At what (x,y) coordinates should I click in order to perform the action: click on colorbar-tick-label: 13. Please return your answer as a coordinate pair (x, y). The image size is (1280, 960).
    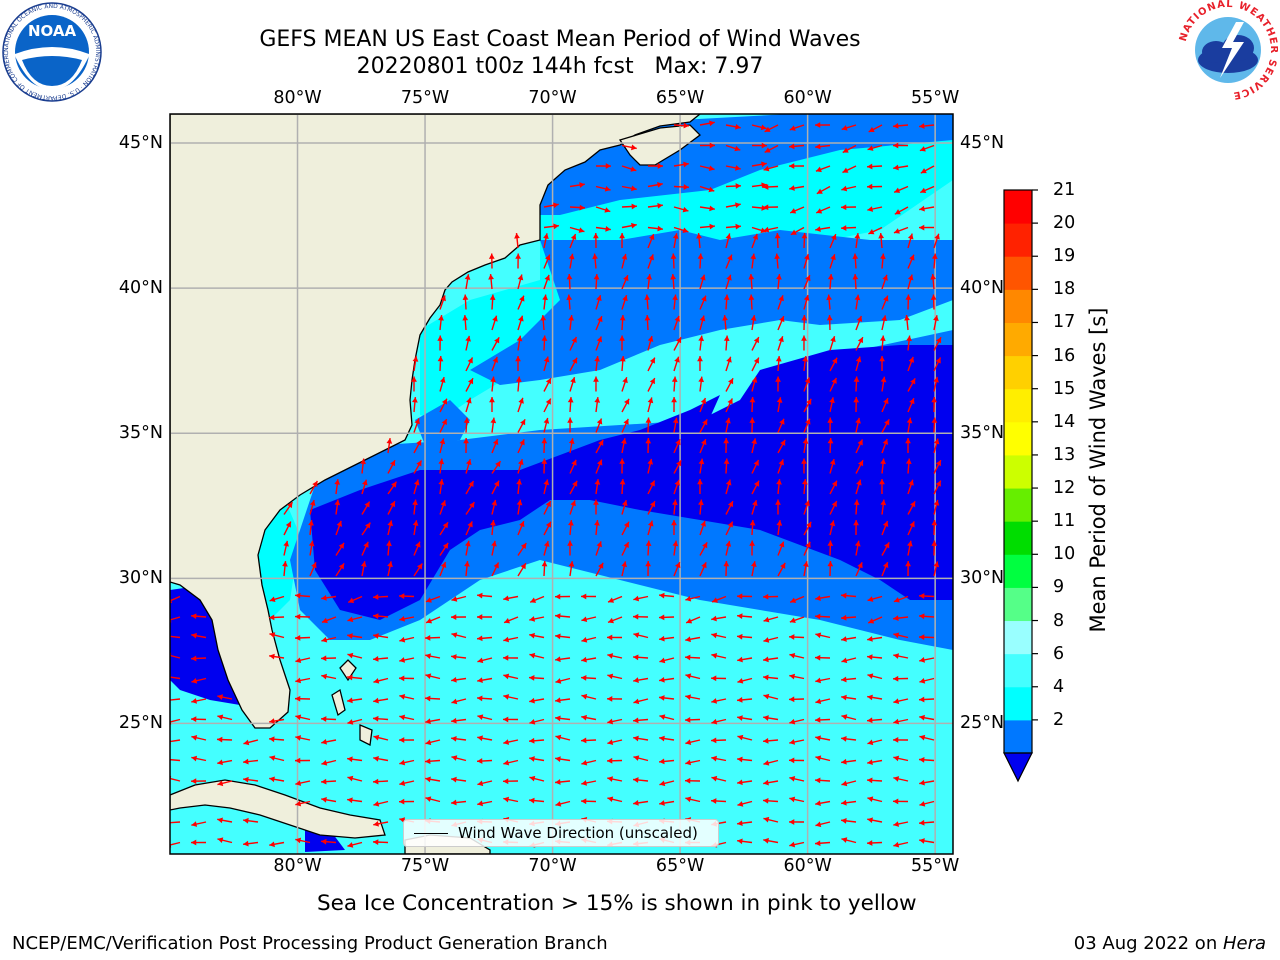
    Looking at the image, I should click on (1064, 454).